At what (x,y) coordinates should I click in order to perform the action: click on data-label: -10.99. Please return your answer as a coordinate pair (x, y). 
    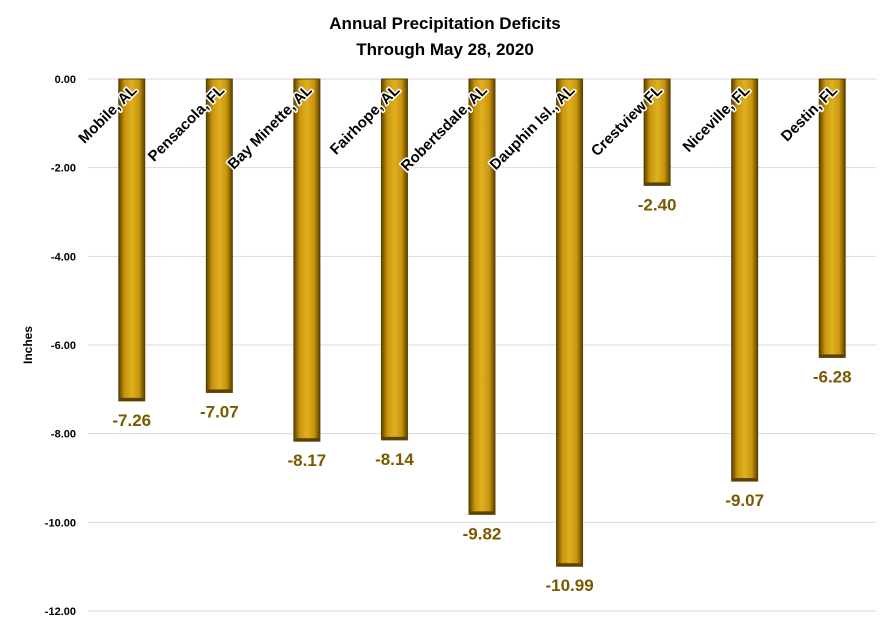
    Looking at the image, I should click on (569, 585).